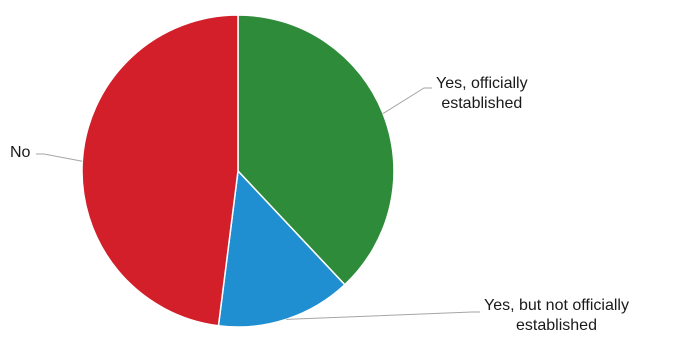 The height and width of the screenshot is (341, 677). I want to click on slice-label-no: No, so click(20, 153).